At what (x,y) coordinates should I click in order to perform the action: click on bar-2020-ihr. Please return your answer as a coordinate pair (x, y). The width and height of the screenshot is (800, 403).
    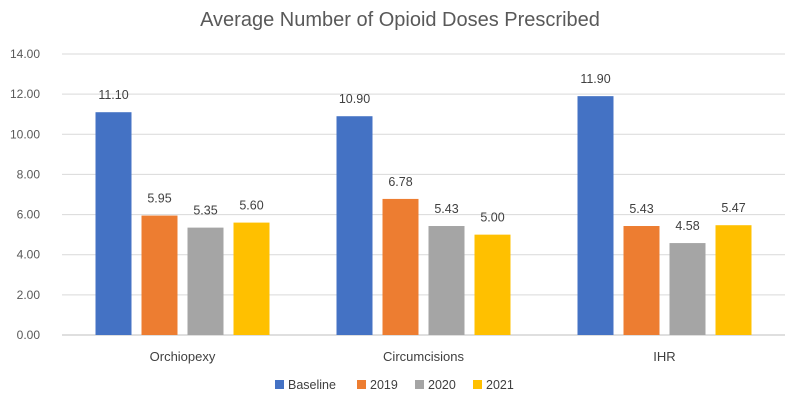
    Looking at the image, I should click on (687, 289).